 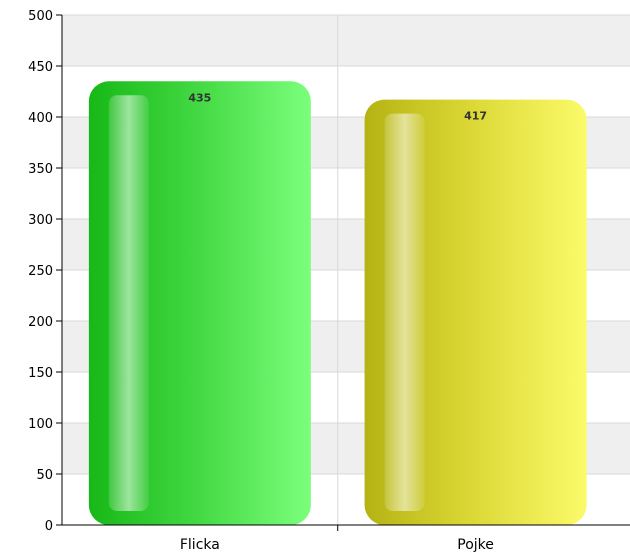 I want to click on y-tick-label: 150, so click(x=40, y=373).